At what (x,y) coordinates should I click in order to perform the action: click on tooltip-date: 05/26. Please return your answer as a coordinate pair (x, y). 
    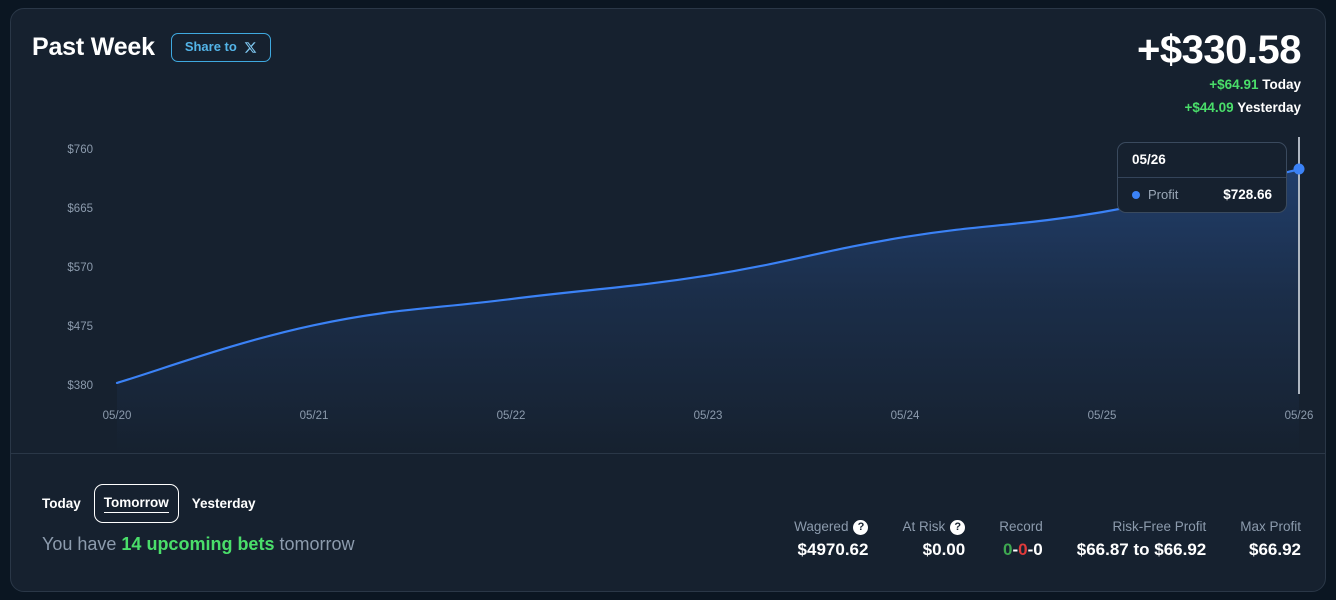
    Looking at the image, I should click on (1202, 161).